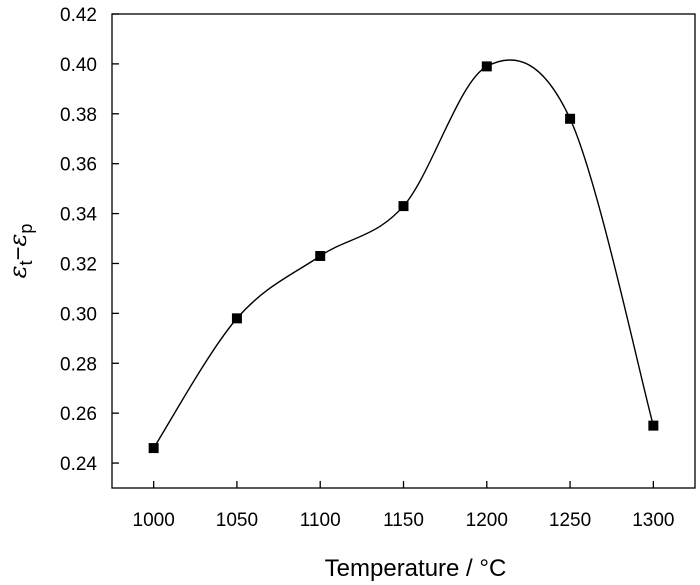 This screenshot has width=700, height=585. I want to click on x-tick-label: 1100, so click(320, 520).